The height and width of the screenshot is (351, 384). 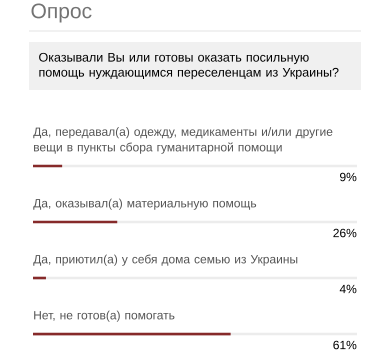 What do you see at coordinates (182, 140) in the screenshot?
I see `y-tick-label: Да, передавал(а) одежду, медикаменты и/или другие вещи в пункты сбора гуманитарной помощи` at bounding box center [182, 140].